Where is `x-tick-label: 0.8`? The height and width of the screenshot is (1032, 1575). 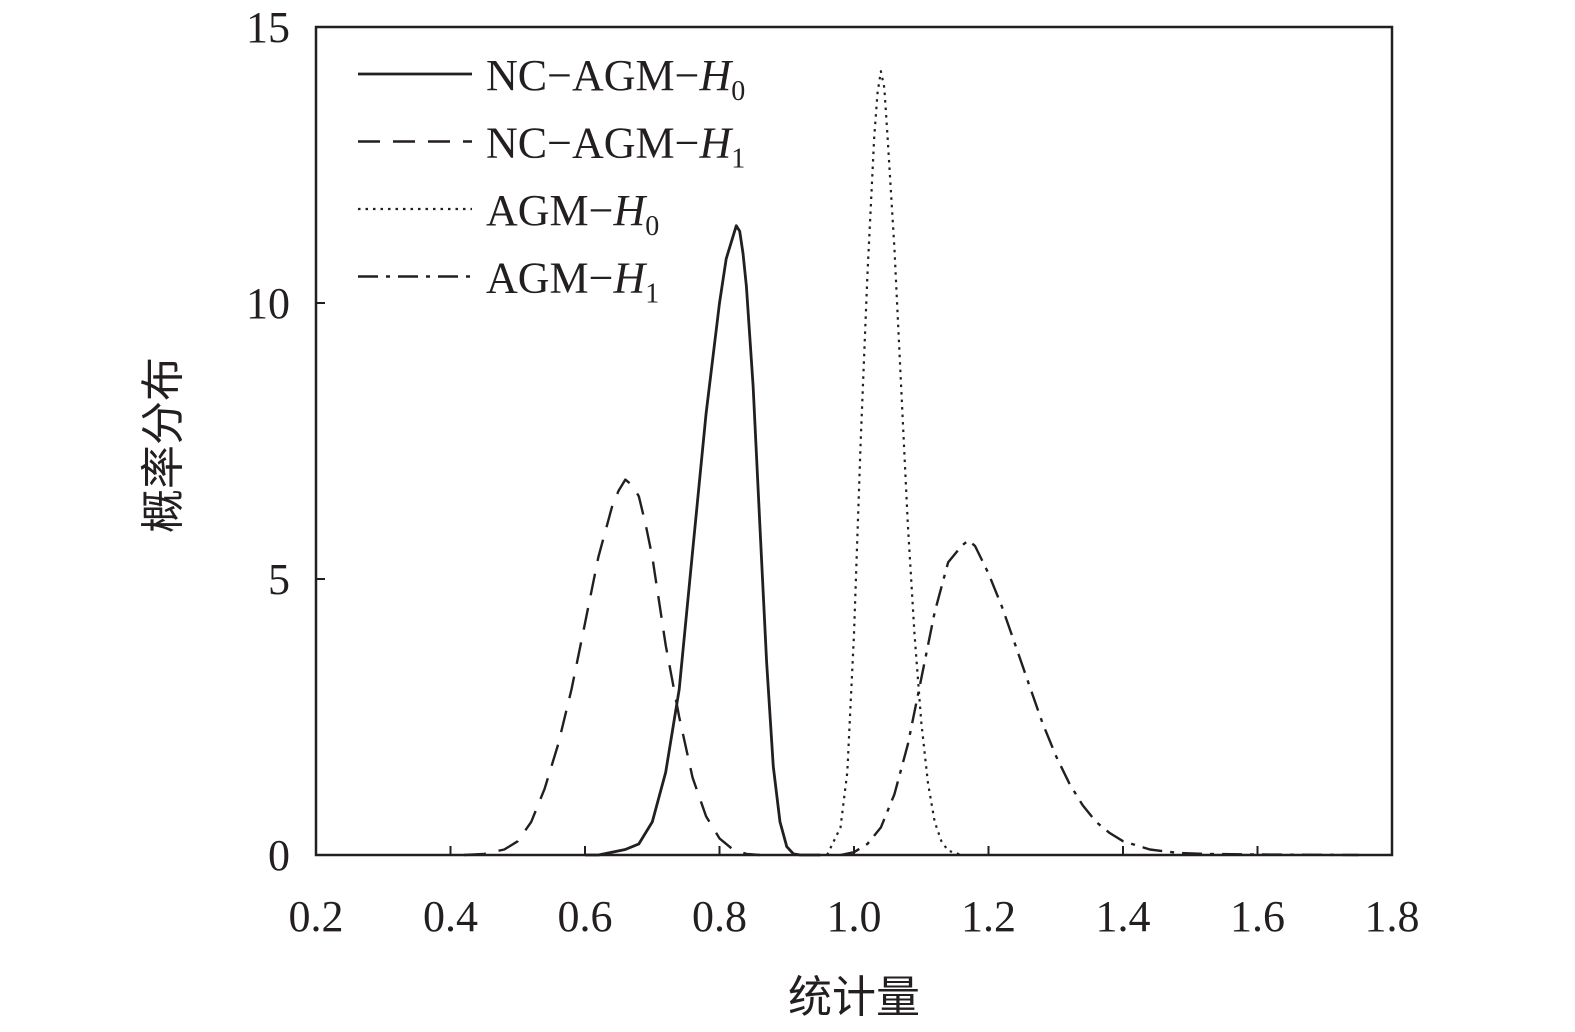
x-tick-label: 0.8 is located at coordinates (719, 916).